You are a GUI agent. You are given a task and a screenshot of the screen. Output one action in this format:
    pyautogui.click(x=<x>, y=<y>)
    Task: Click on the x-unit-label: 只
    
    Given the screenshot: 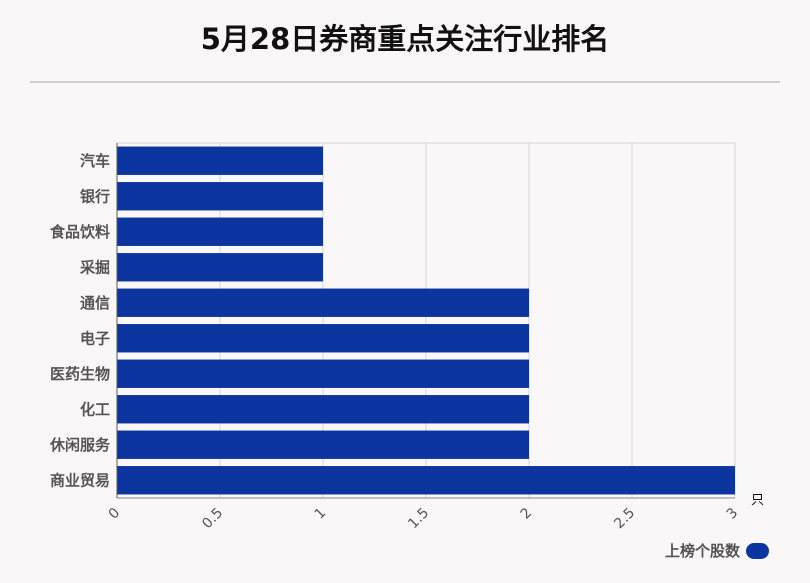 What is the action you would take?
    pyautogui.click(x=757, y=500)
    